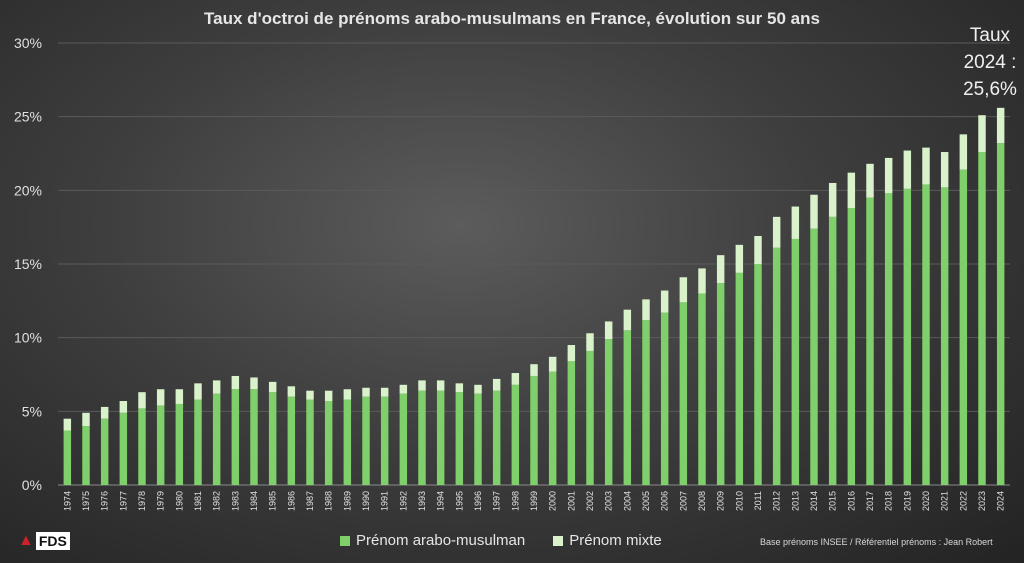 The image size is (1024, 563). What do you see at coordinates (721, 501) in the screenshot?
I see `x-tick-label: 2009` at bounding box center [721, 501].